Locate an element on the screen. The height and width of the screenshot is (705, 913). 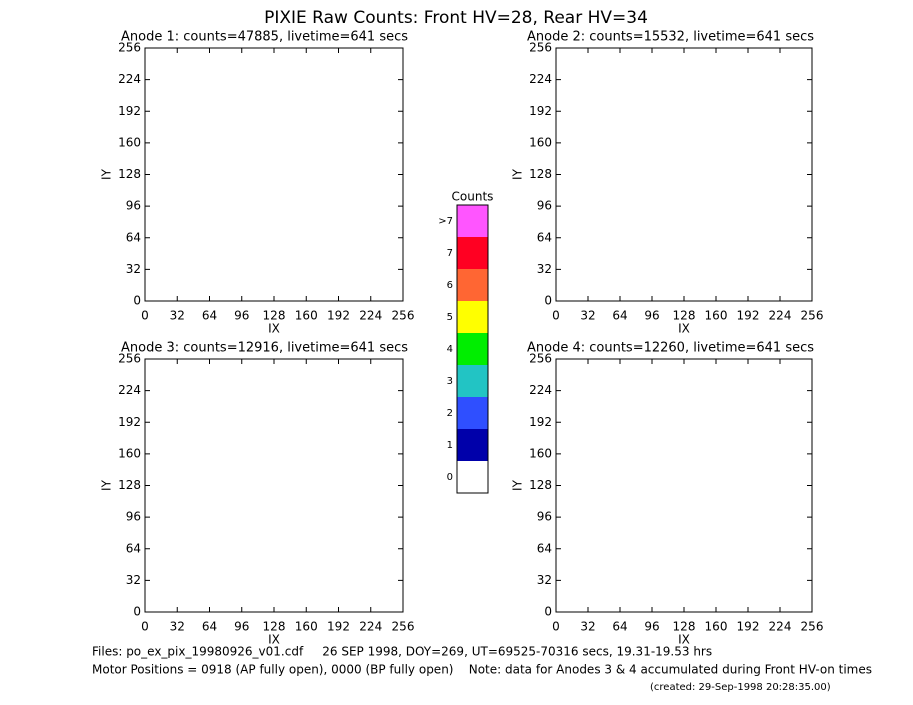
colorbar-label: 4 is located at coordinates (450, 349).